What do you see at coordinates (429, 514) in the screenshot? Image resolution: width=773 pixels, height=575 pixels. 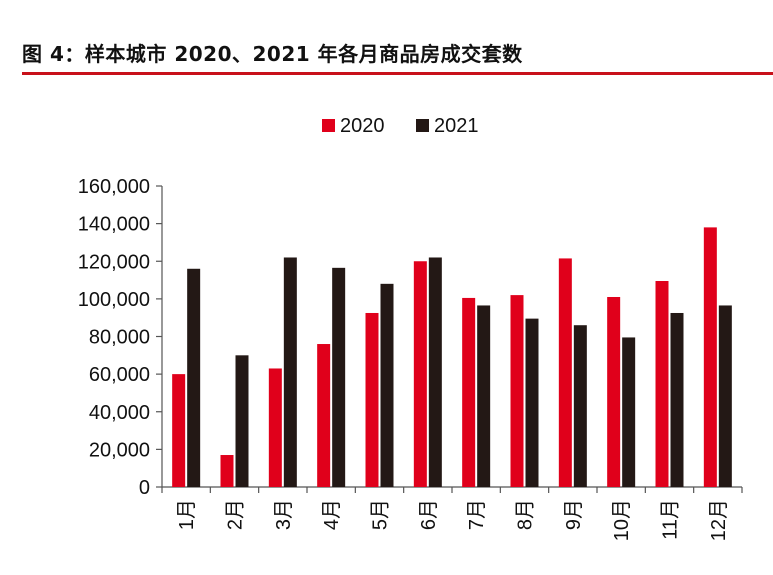 I see `x-tick-label: 6月` at bounding box center [429, 514].